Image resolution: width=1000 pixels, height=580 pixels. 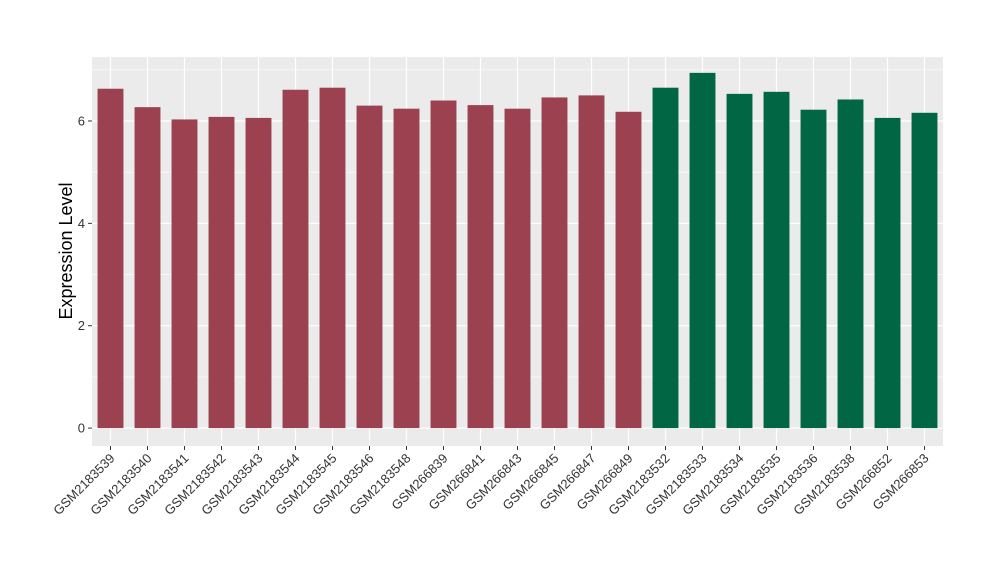 What do you see at coordinates (81, 428) in the screenshot?
I see `y-tick-label: 0` at bounding box center [81, 428].